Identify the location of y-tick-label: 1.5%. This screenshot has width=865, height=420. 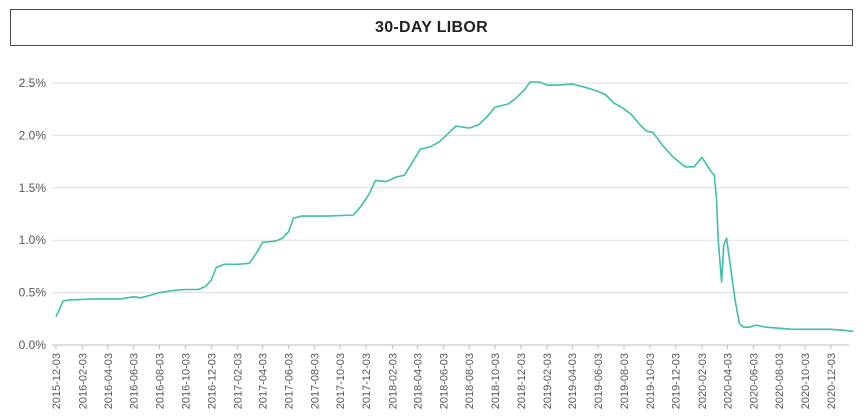
(33, 188).